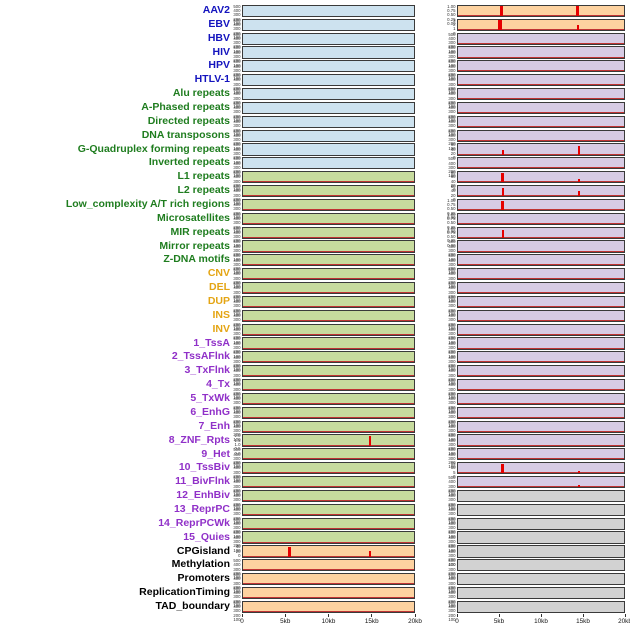 The image size is (630, 630). I want to click on track-row: INV 500 400 300 200 100 500 400 300 200 100, so click(312, 334).